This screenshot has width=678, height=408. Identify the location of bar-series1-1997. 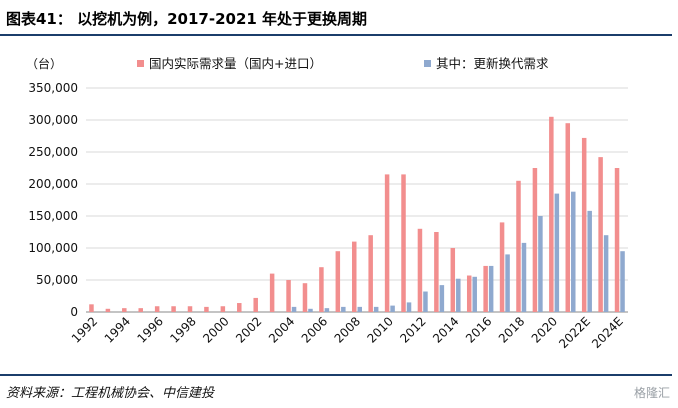
(173, 309).